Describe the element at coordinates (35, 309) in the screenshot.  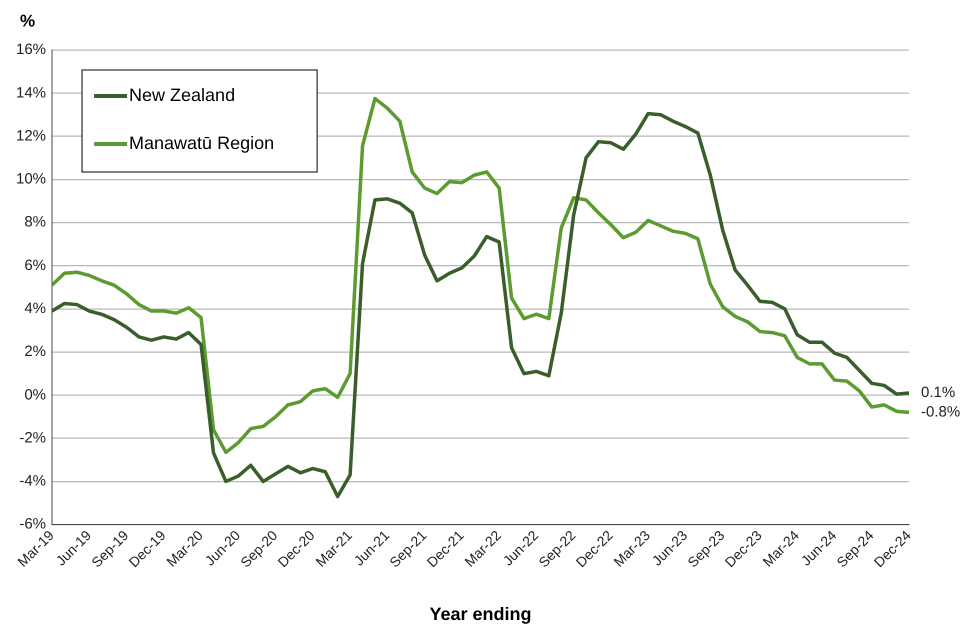
I see `y-tick-label: 4%` at that location.